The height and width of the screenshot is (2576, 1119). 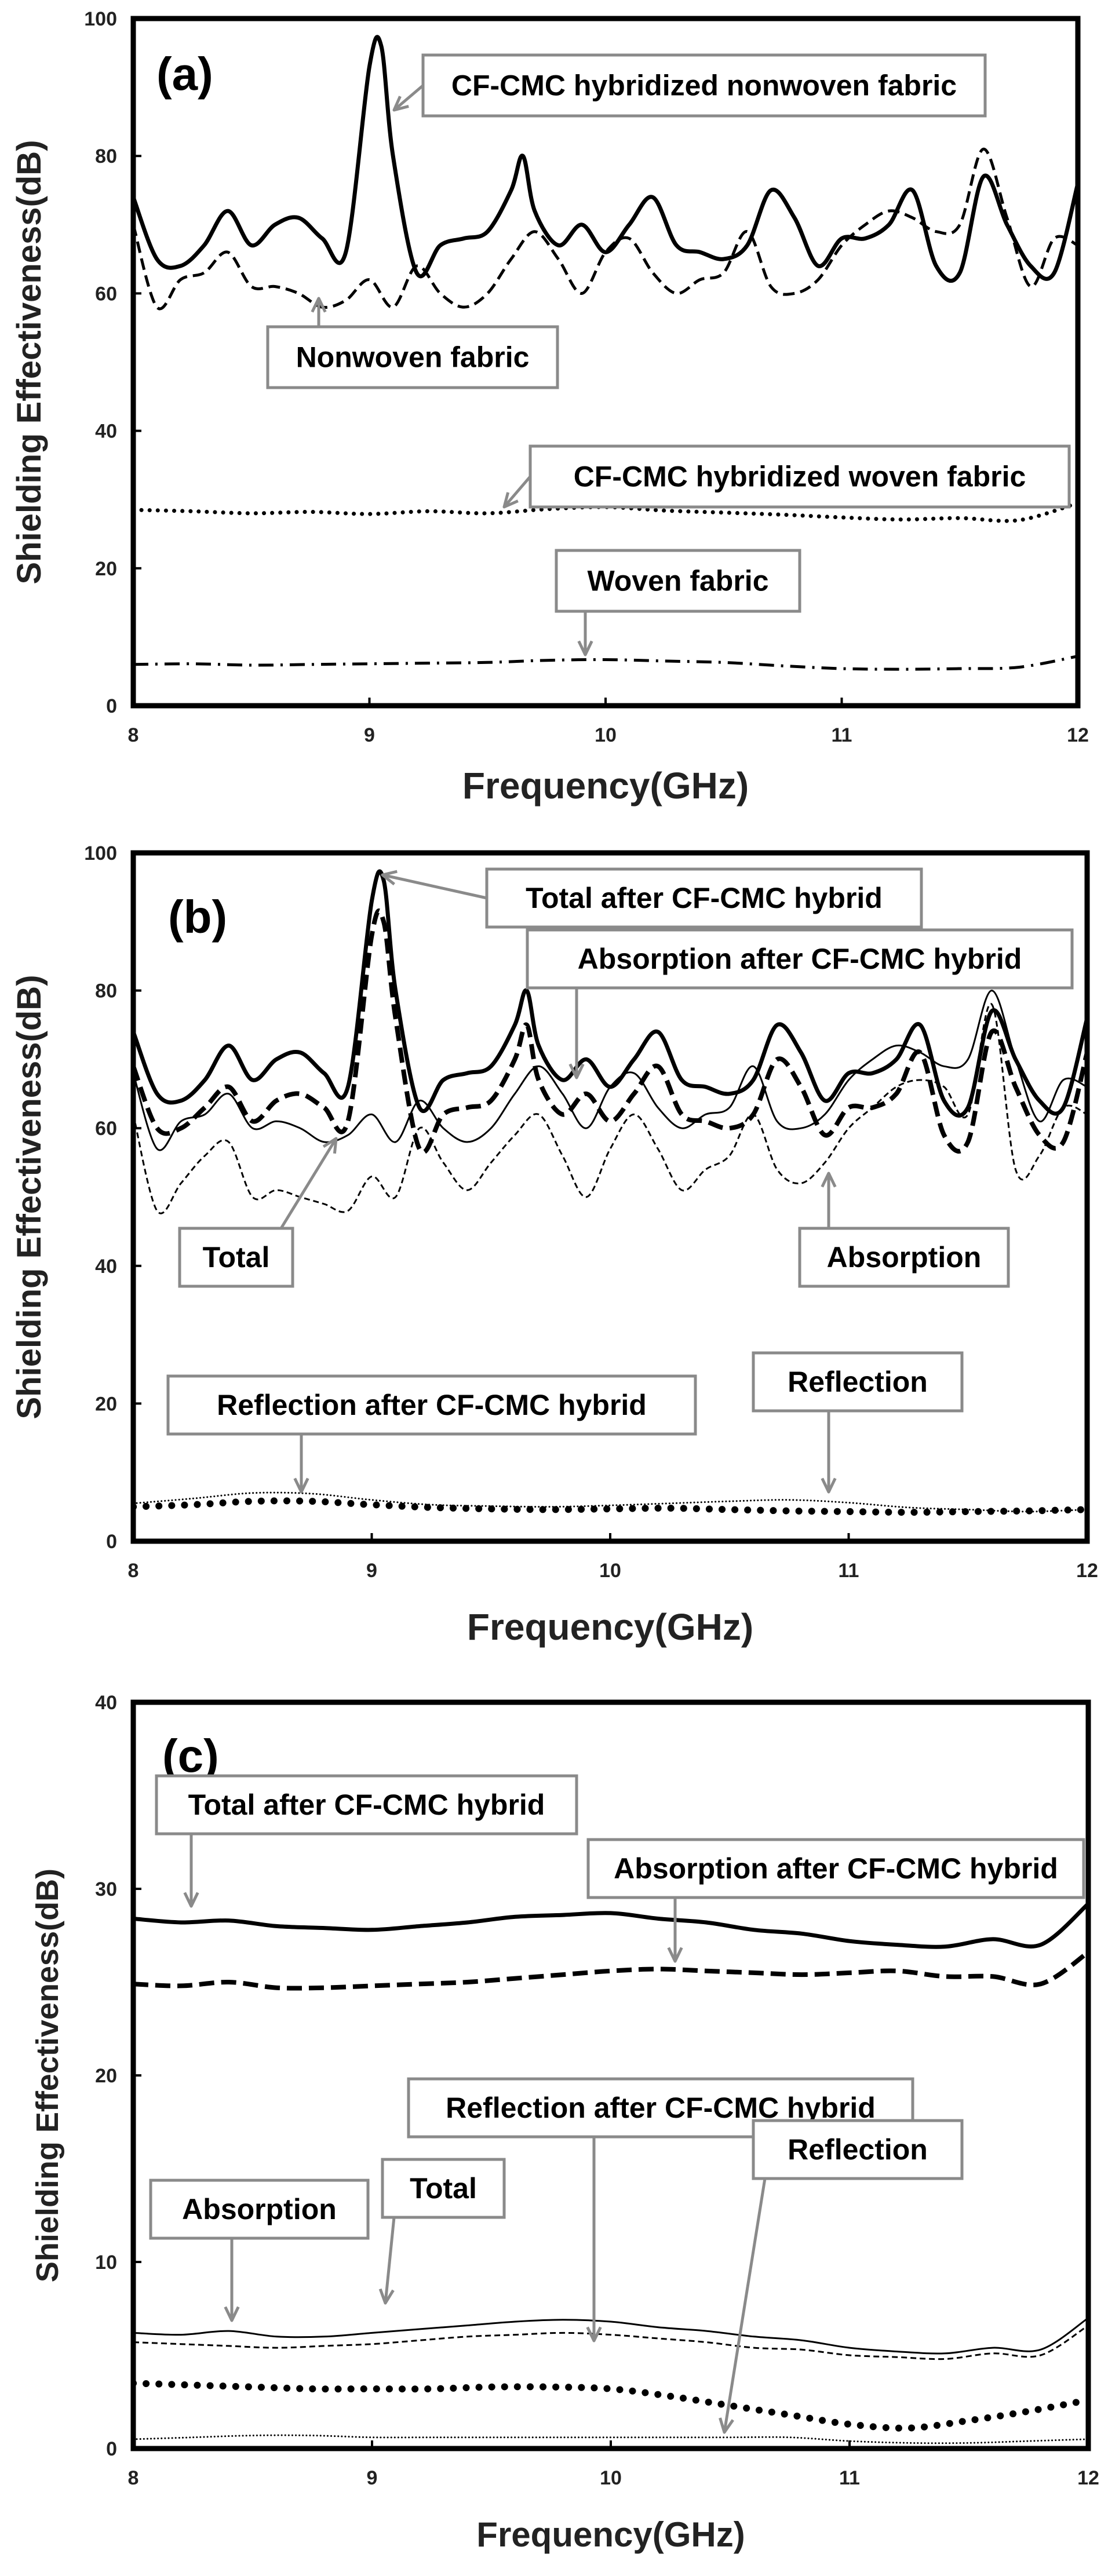 I want to click on panel-label: (a), so click(x=184, y=74).